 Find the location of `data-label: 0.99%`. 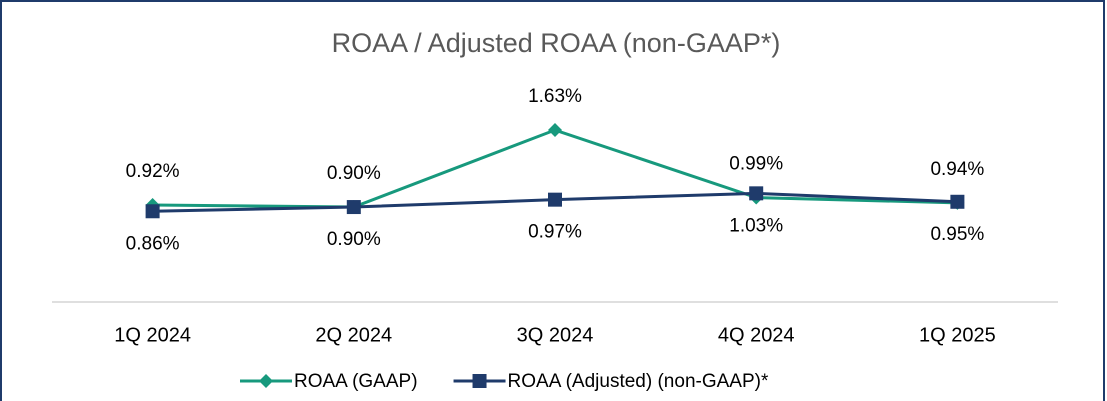

data-label: 0.99% is located at coordinates (756, 164).